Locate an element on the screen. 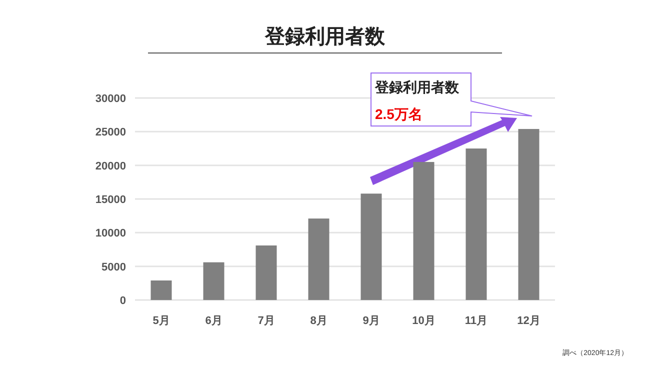  y-tick-label: 15000 is located at coordinates (110, 200).